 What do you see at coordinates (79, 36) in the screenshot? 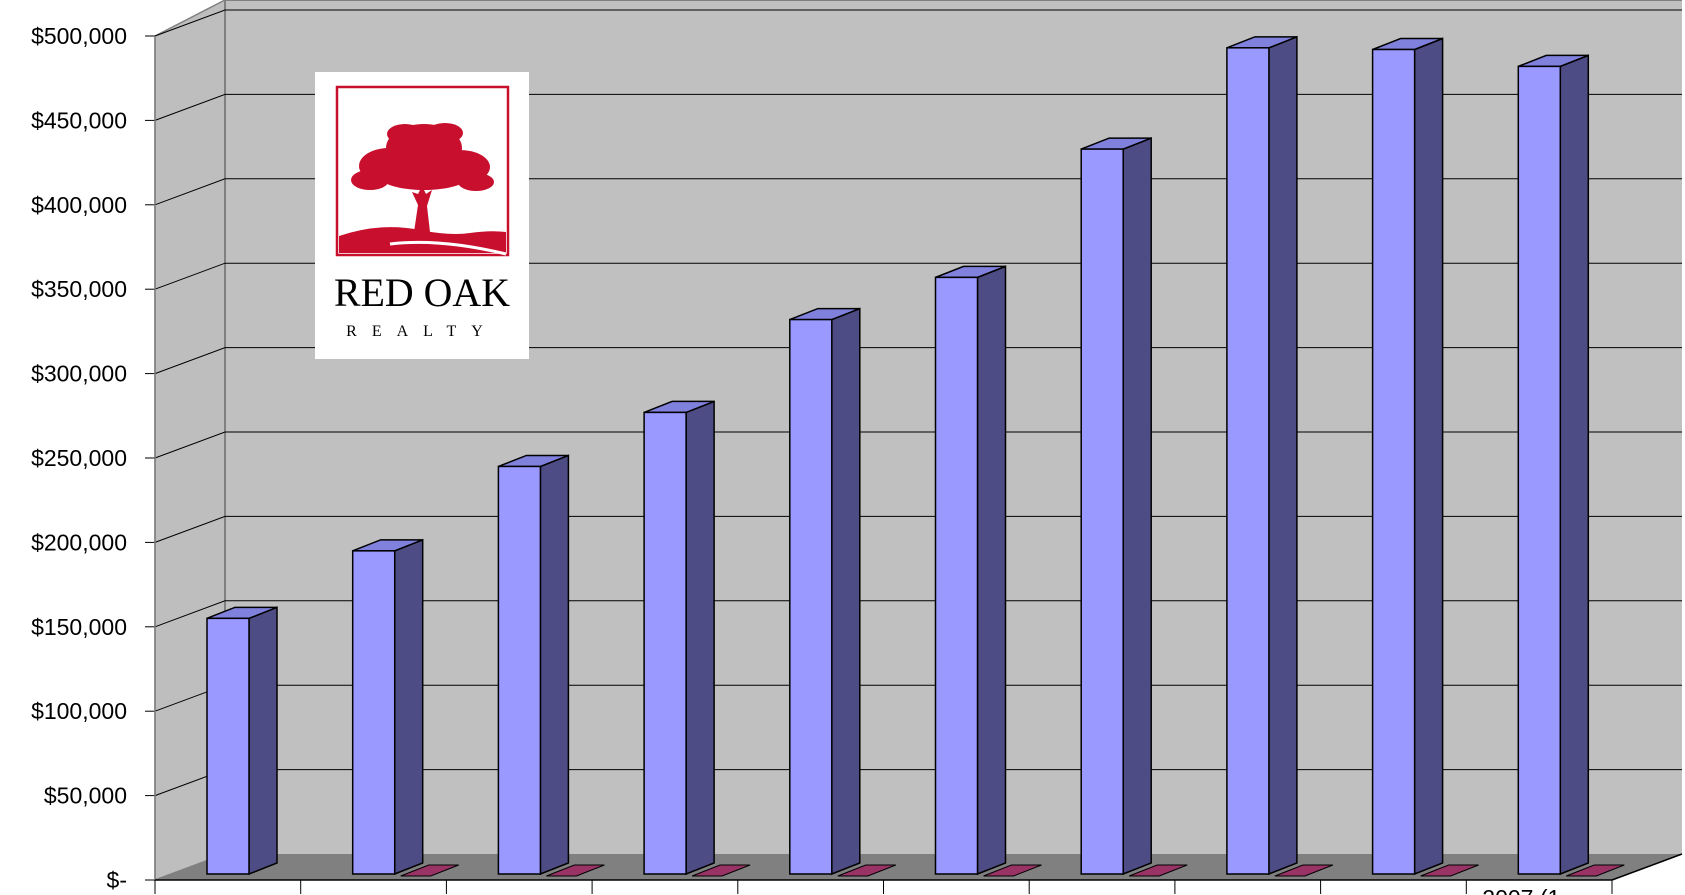
I see `y-tick-label: $500,000` at bounding box center [79, 36].